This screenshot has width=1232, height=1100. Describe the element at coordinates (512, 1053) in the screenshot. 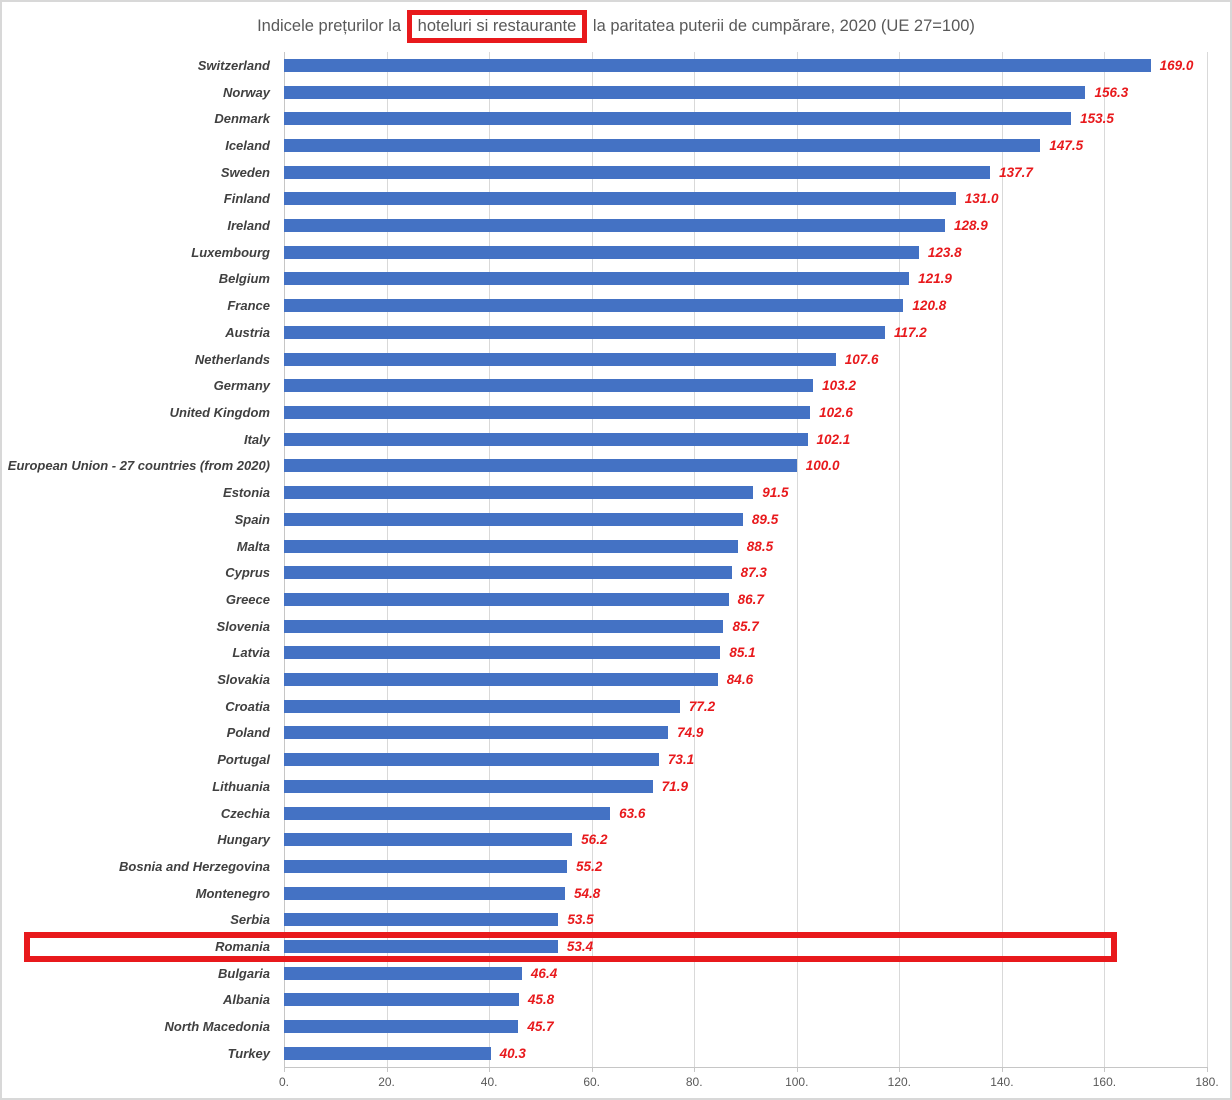

I see `value-label: 40.3` at that location.